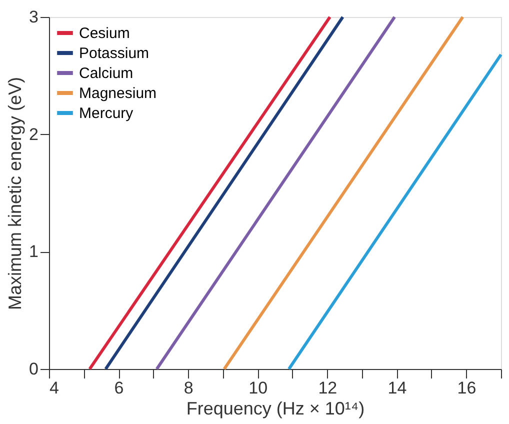 This screenshot has width=509, height=424. Describe the element at coordinates (118, 93) in the screenshot. I see `legend-label: Magnesium` at that location.